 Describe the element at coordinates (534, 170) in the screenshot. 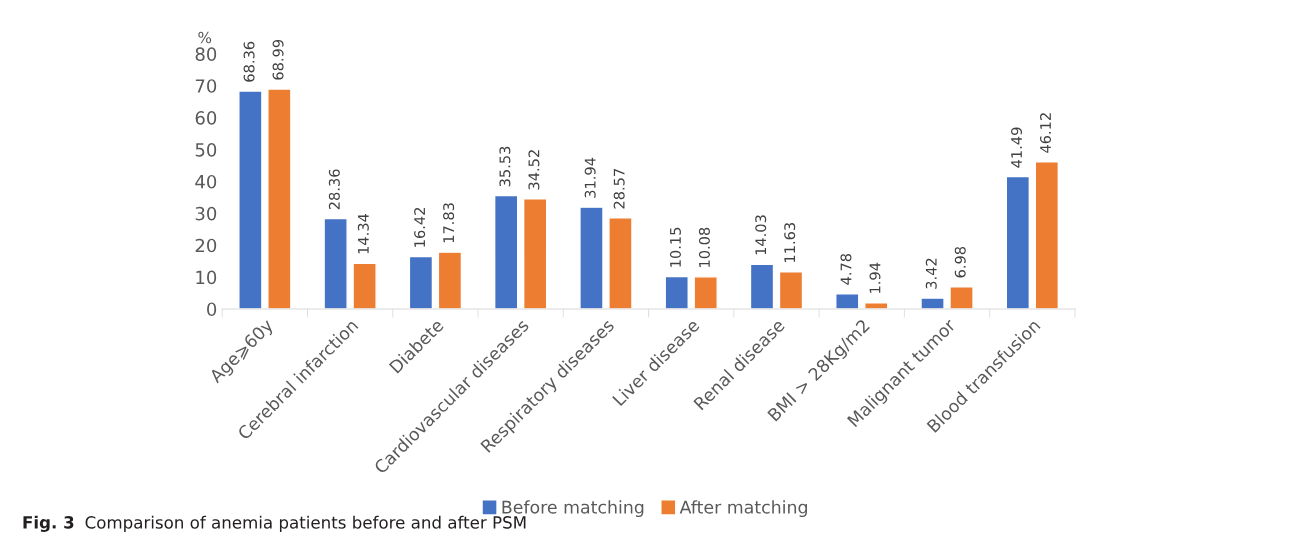

I see `data-label: 34.52` at that location.